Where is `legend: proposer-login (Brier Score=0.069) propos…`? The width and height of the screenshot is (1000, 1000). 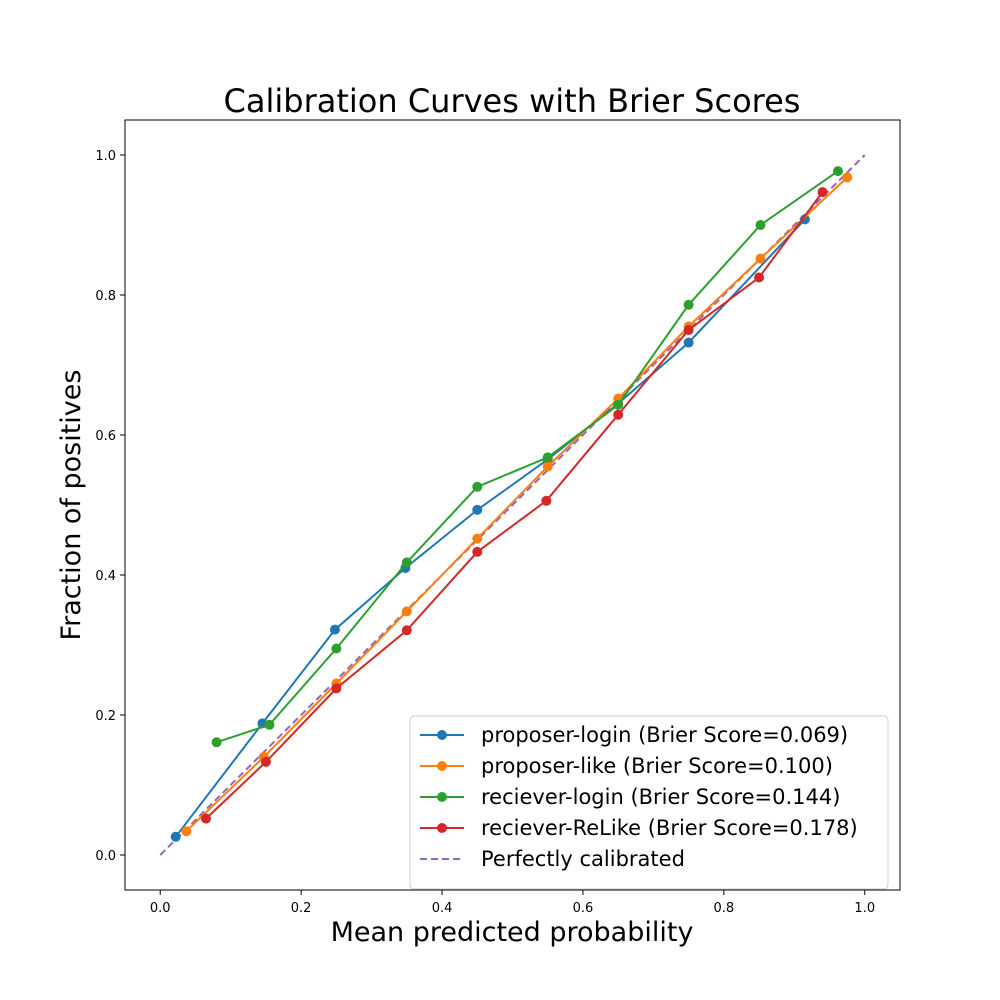 legend: proposer-login (Brier Score=0.069) propos… is located at coordinates (649, 802).